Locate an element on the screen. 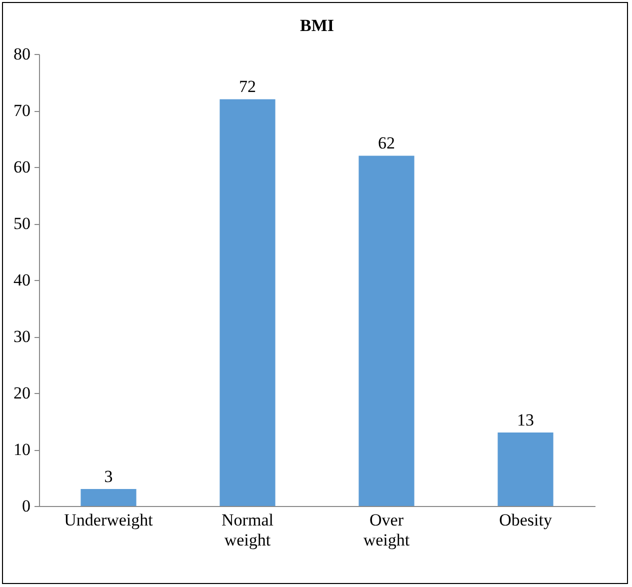  data-label: 72 is located at coordinates (247, 86).